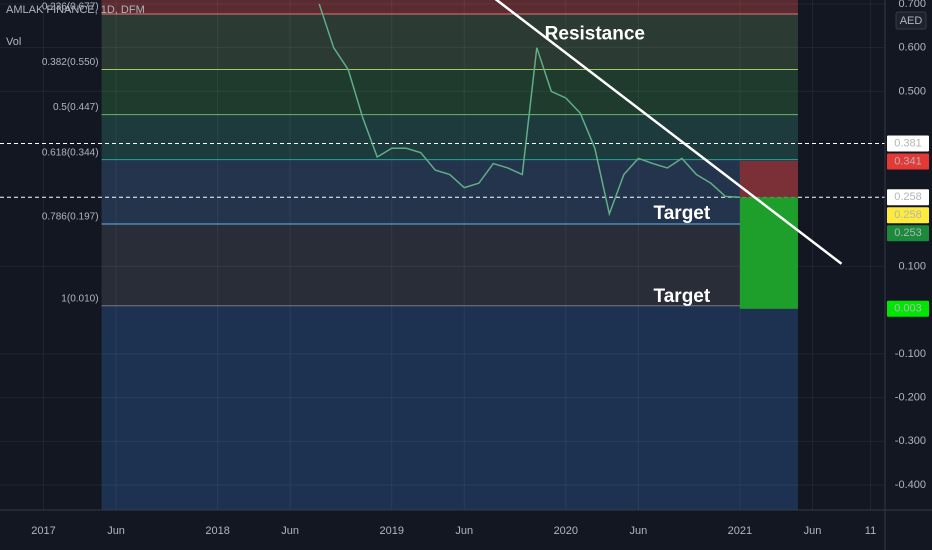 Image resolution: width=932 pixels, height=550 pixels. What do you see at coordinates (910, 397) in the screenshot?
I see `y-tick-label: -0.200` at bounding box center [910, 397].